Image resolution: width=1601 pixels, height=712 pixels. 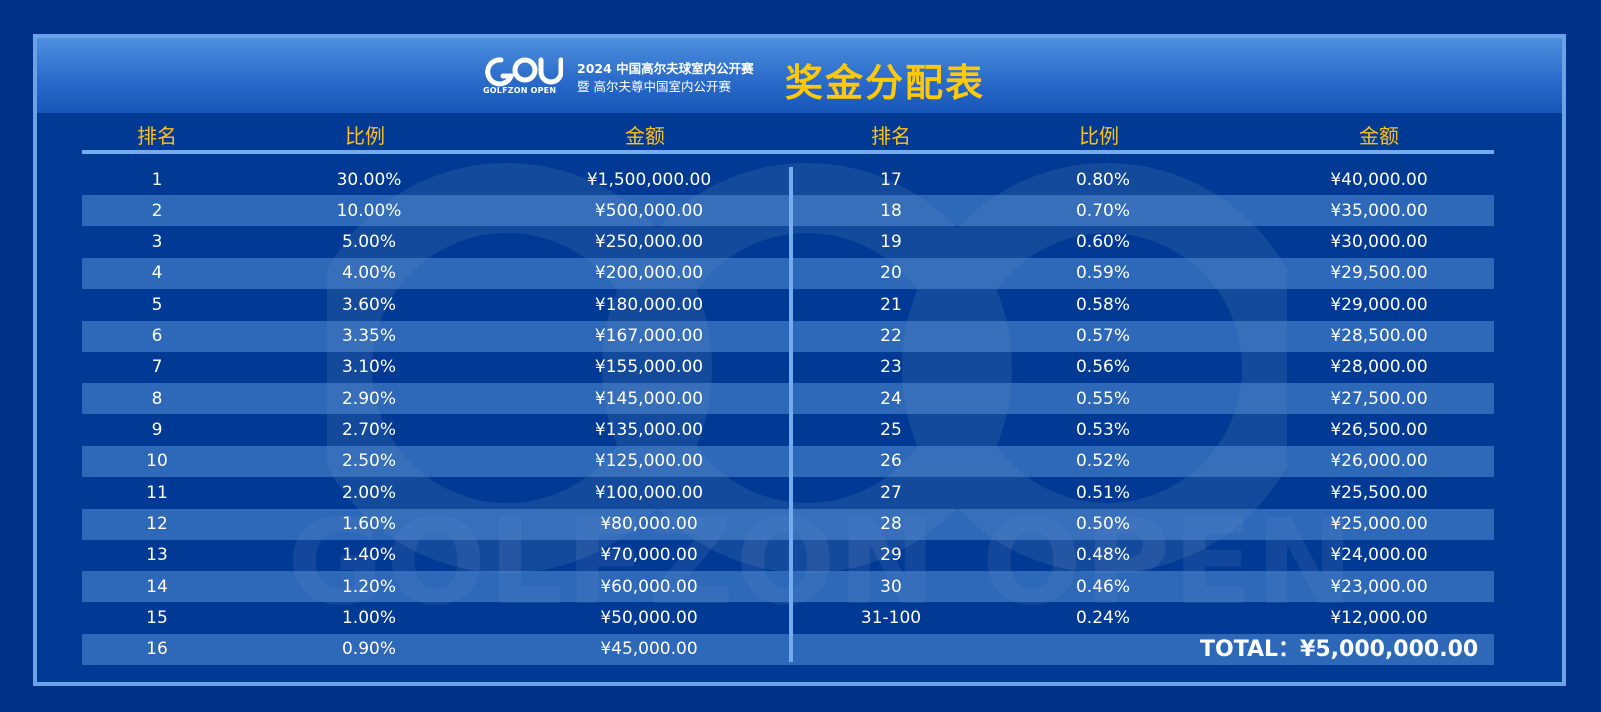 What do you see at coordinates (369, 524) in the screenshot?
I see `left-ratio-cell: 1.60%` at bounding box center [369, 524].